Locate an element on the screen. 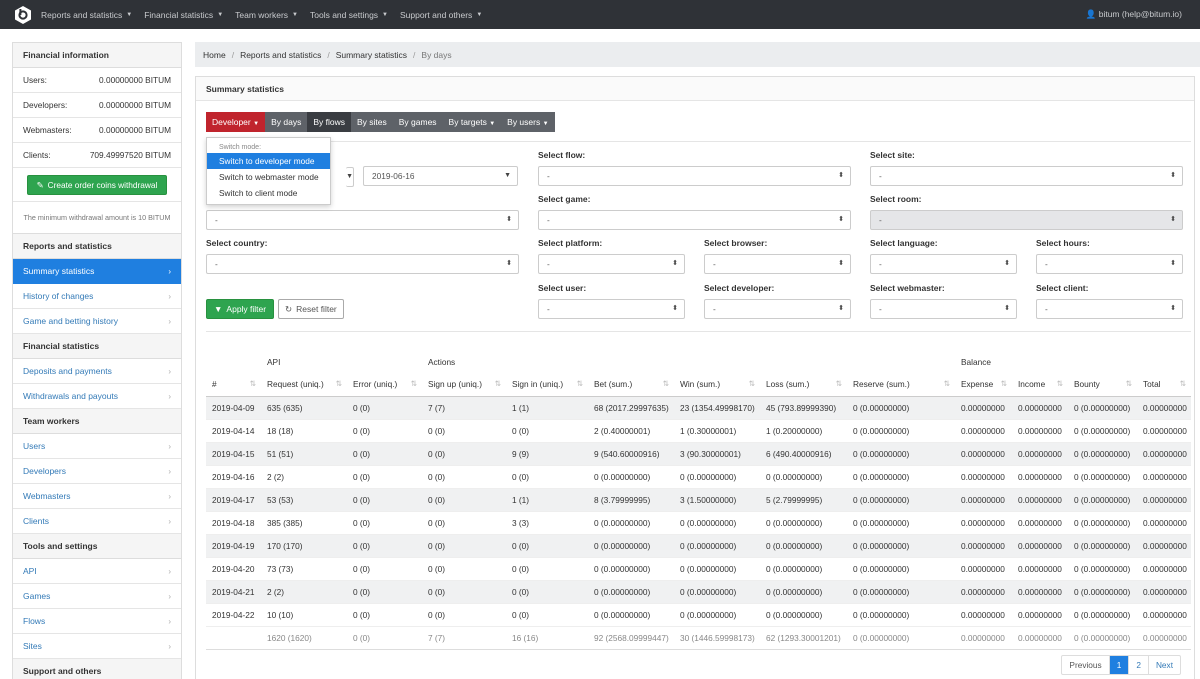 This screenshot has width=1200, height=679. second-select: - ⬍ is located at coordinates (362, 220).